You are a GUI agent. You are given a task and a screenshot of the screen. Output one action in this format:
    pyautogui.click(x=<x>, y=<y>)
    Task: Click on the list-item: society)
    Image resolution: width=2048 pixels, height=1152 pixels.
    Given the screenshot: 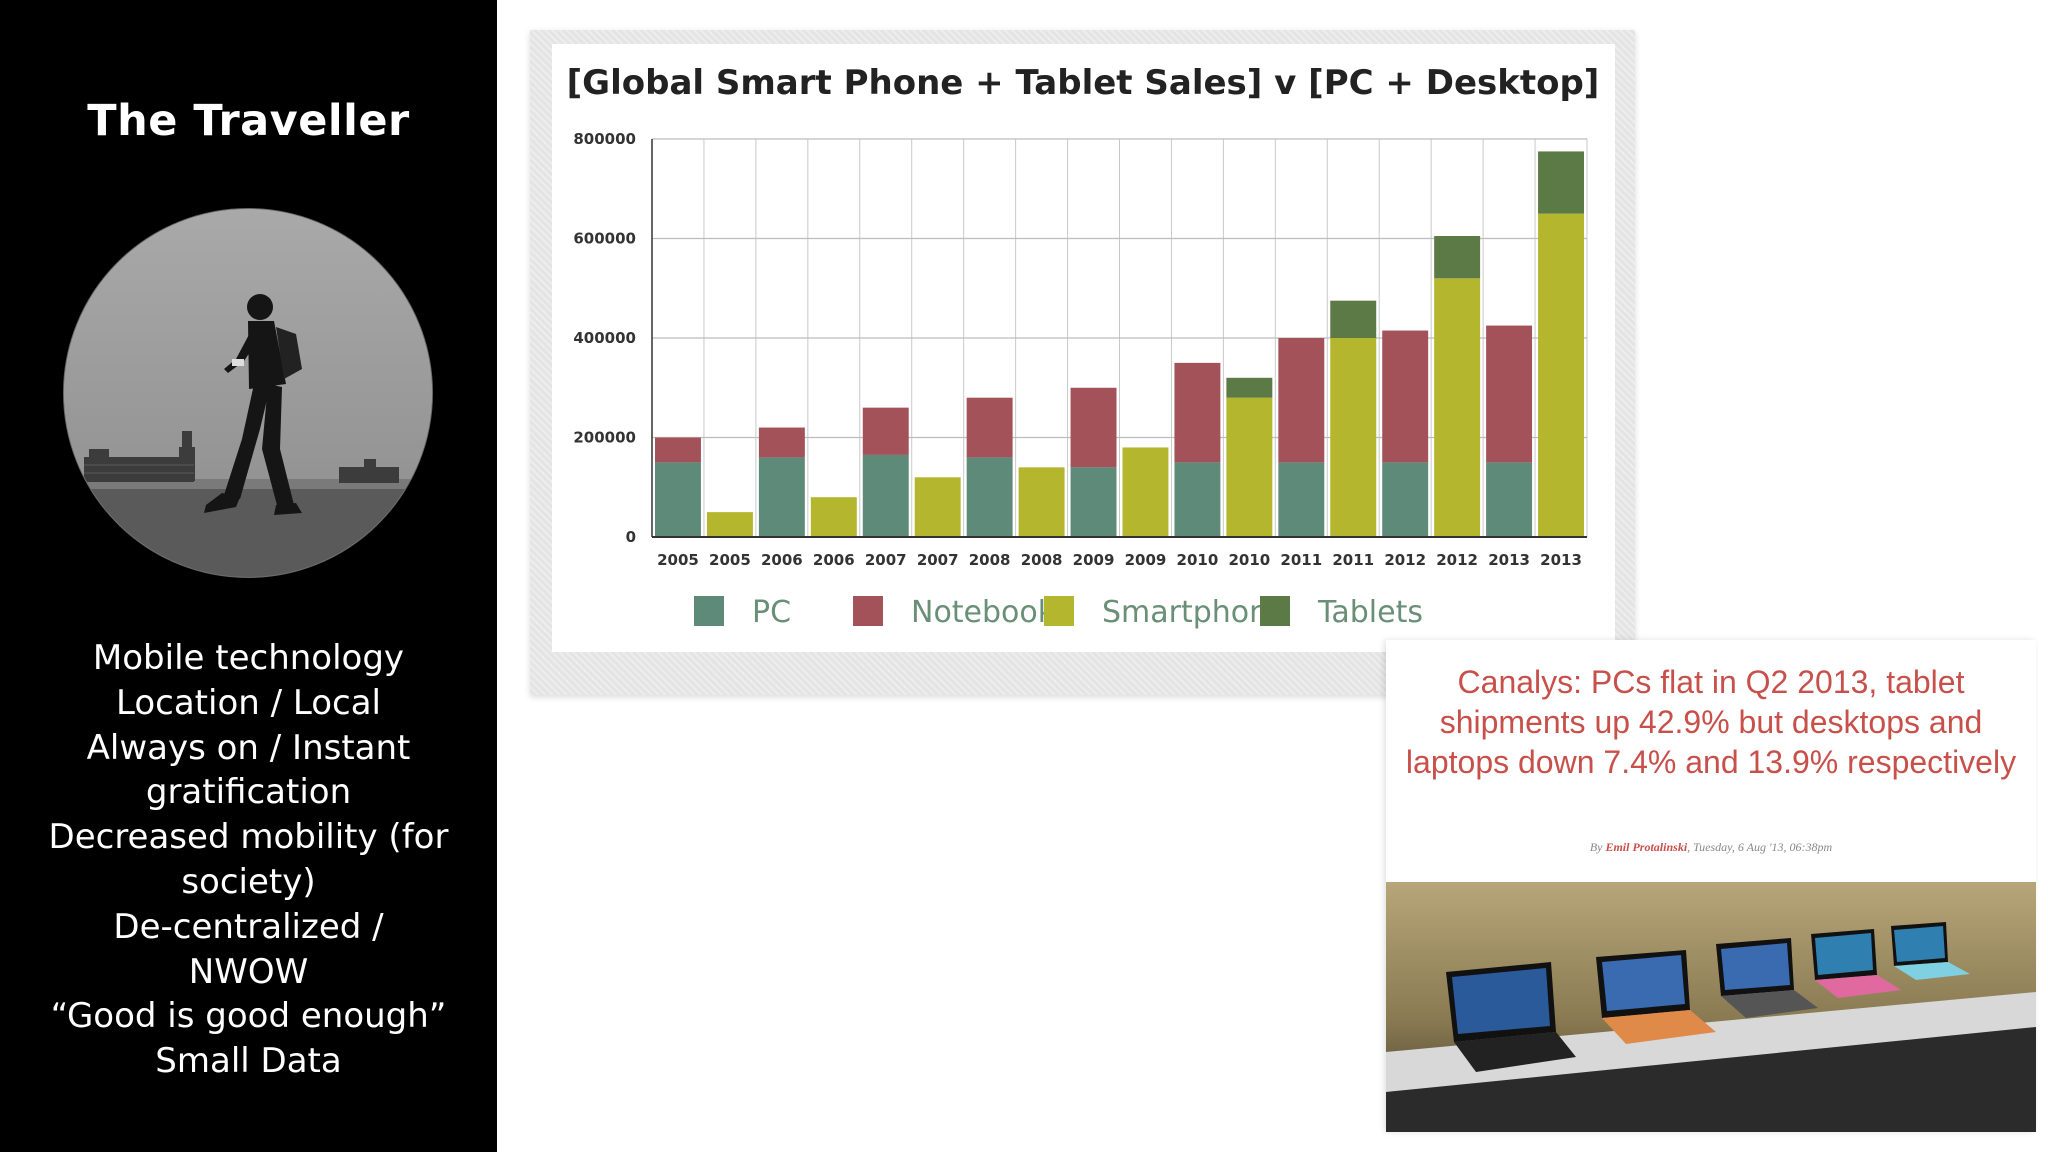 What is the action you would take?
    pyautogui.click(x=248, y=881)
    